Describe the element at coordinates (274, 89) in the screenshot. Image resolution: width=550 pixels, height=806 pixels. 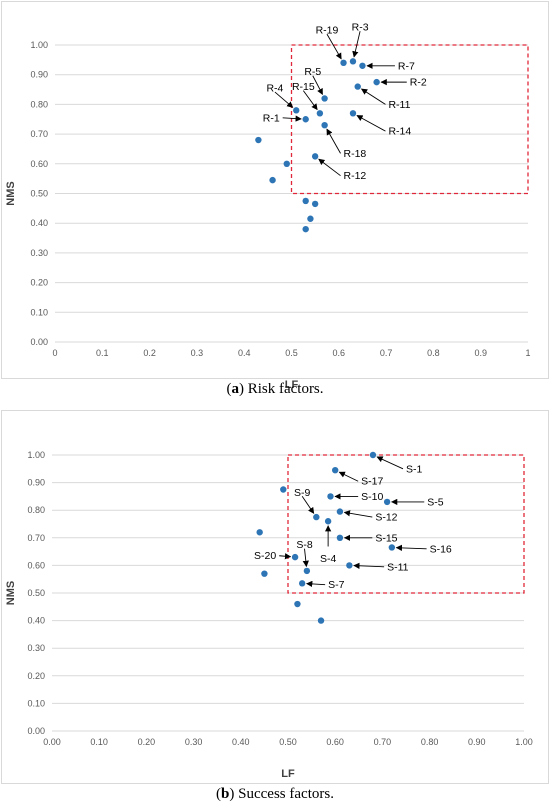
I see `annotation-label: R-4` at that location.